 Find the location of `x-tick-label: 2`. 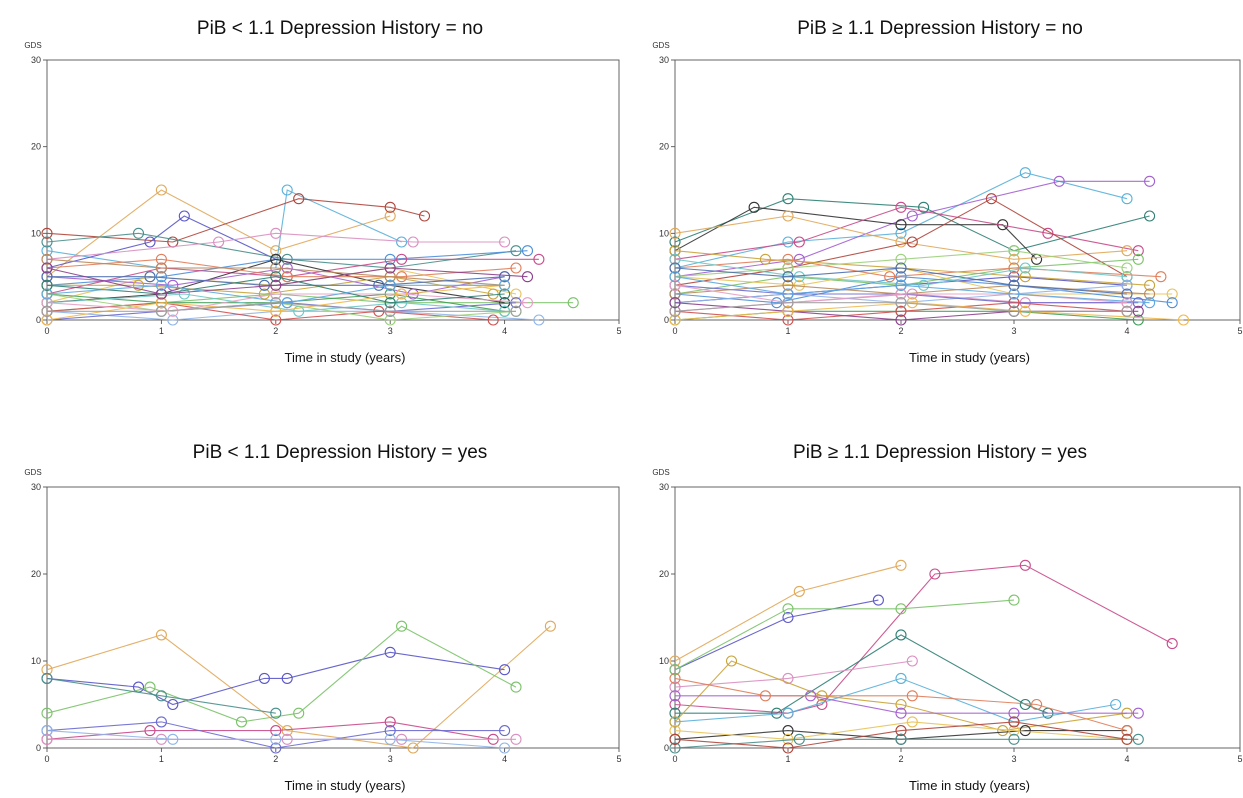

x-tick-label: 2 is located at coordinates (275, 759).